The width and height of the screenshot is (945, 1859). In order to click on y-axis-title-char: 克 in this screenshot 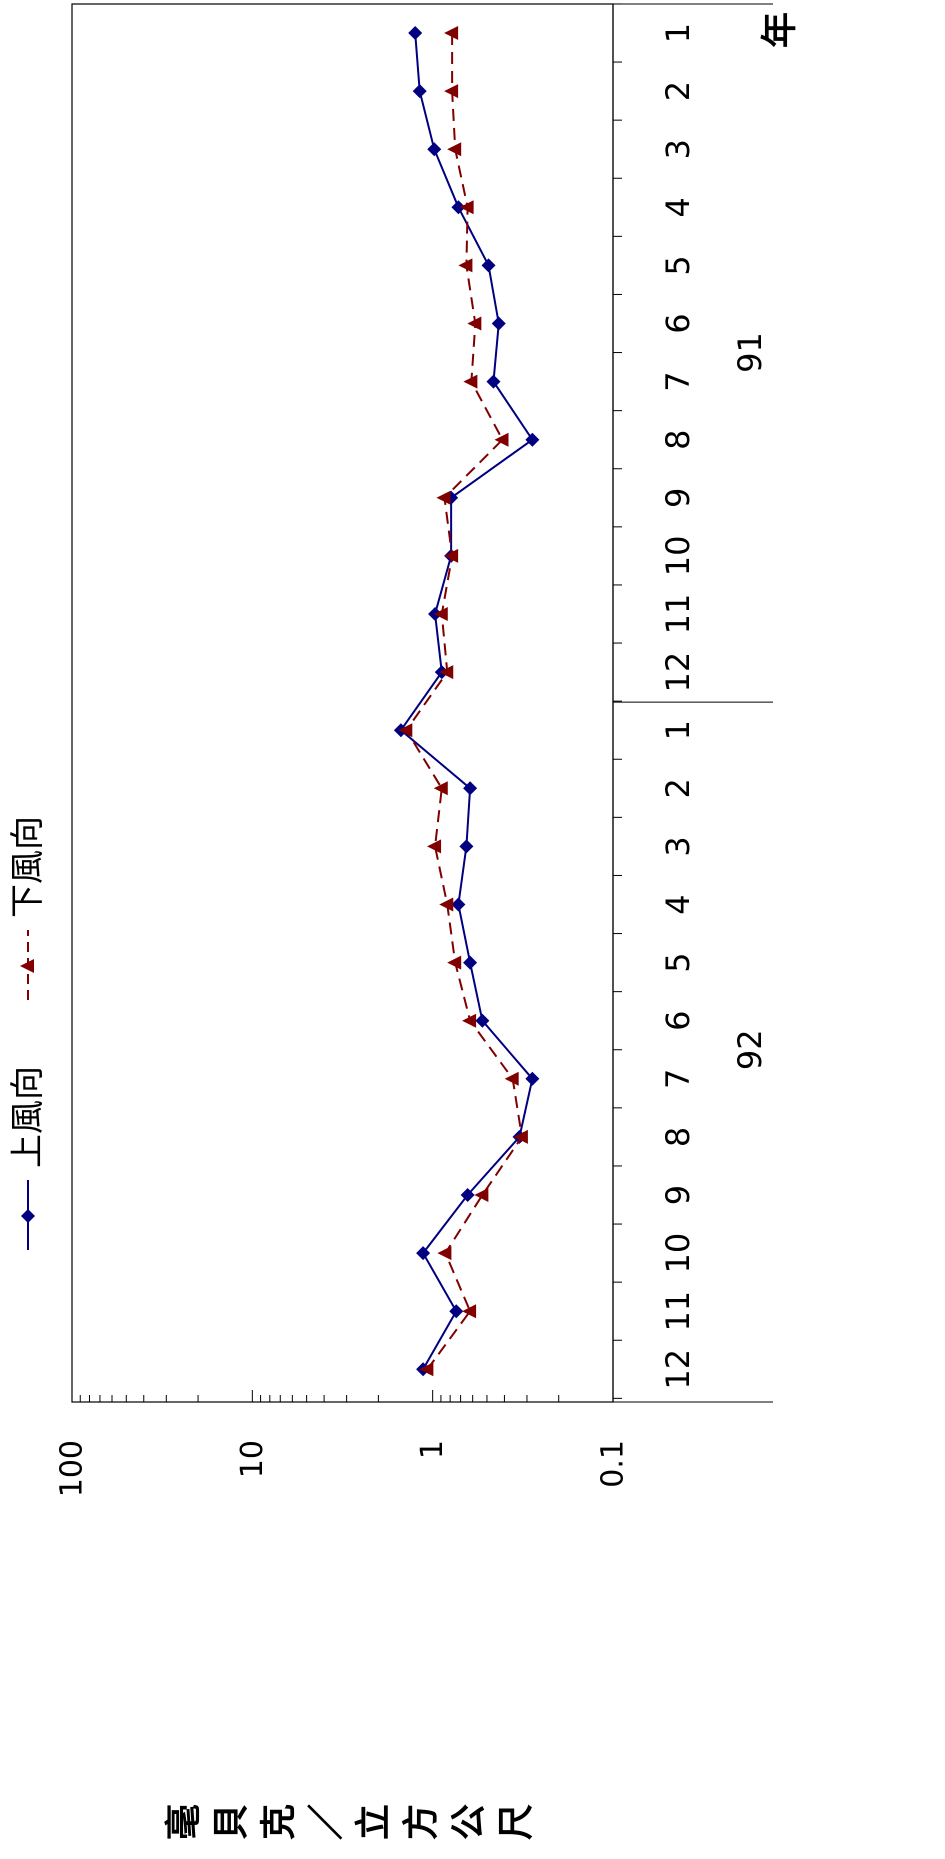, I will do `click(279, 1822)`.